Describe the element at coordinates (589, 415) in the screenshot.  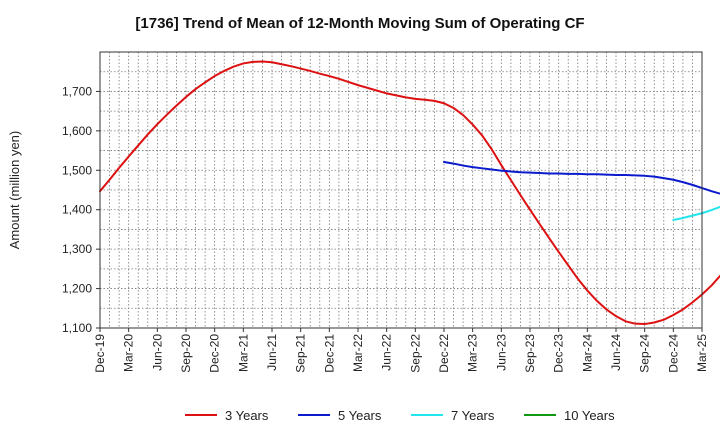
I see `legend-label: 10 Years` at that location.